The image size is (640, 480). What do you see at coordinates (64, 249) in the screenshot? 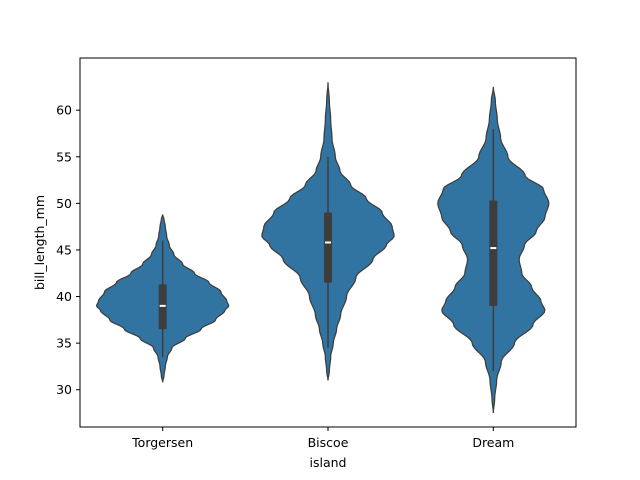
I see `y-tick-label-45: 45` at bounding box center [64, 249].